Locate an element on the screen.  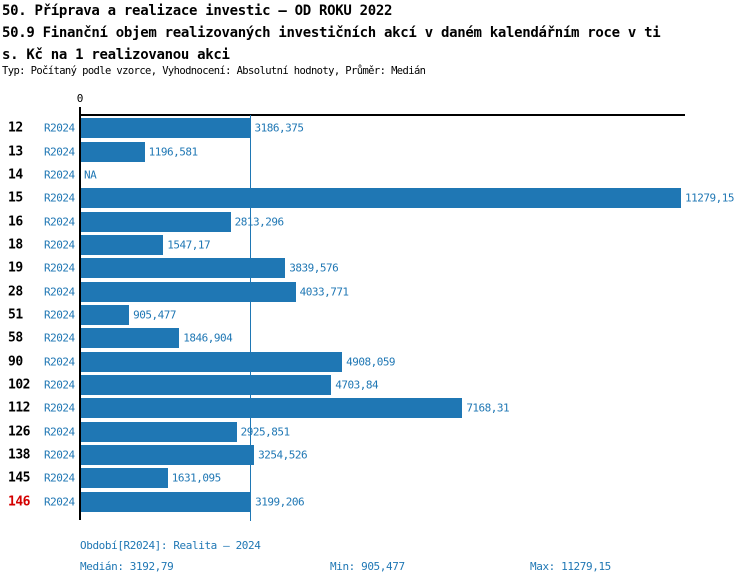
row-category-label: 58 is located at coordinates (15, 338).